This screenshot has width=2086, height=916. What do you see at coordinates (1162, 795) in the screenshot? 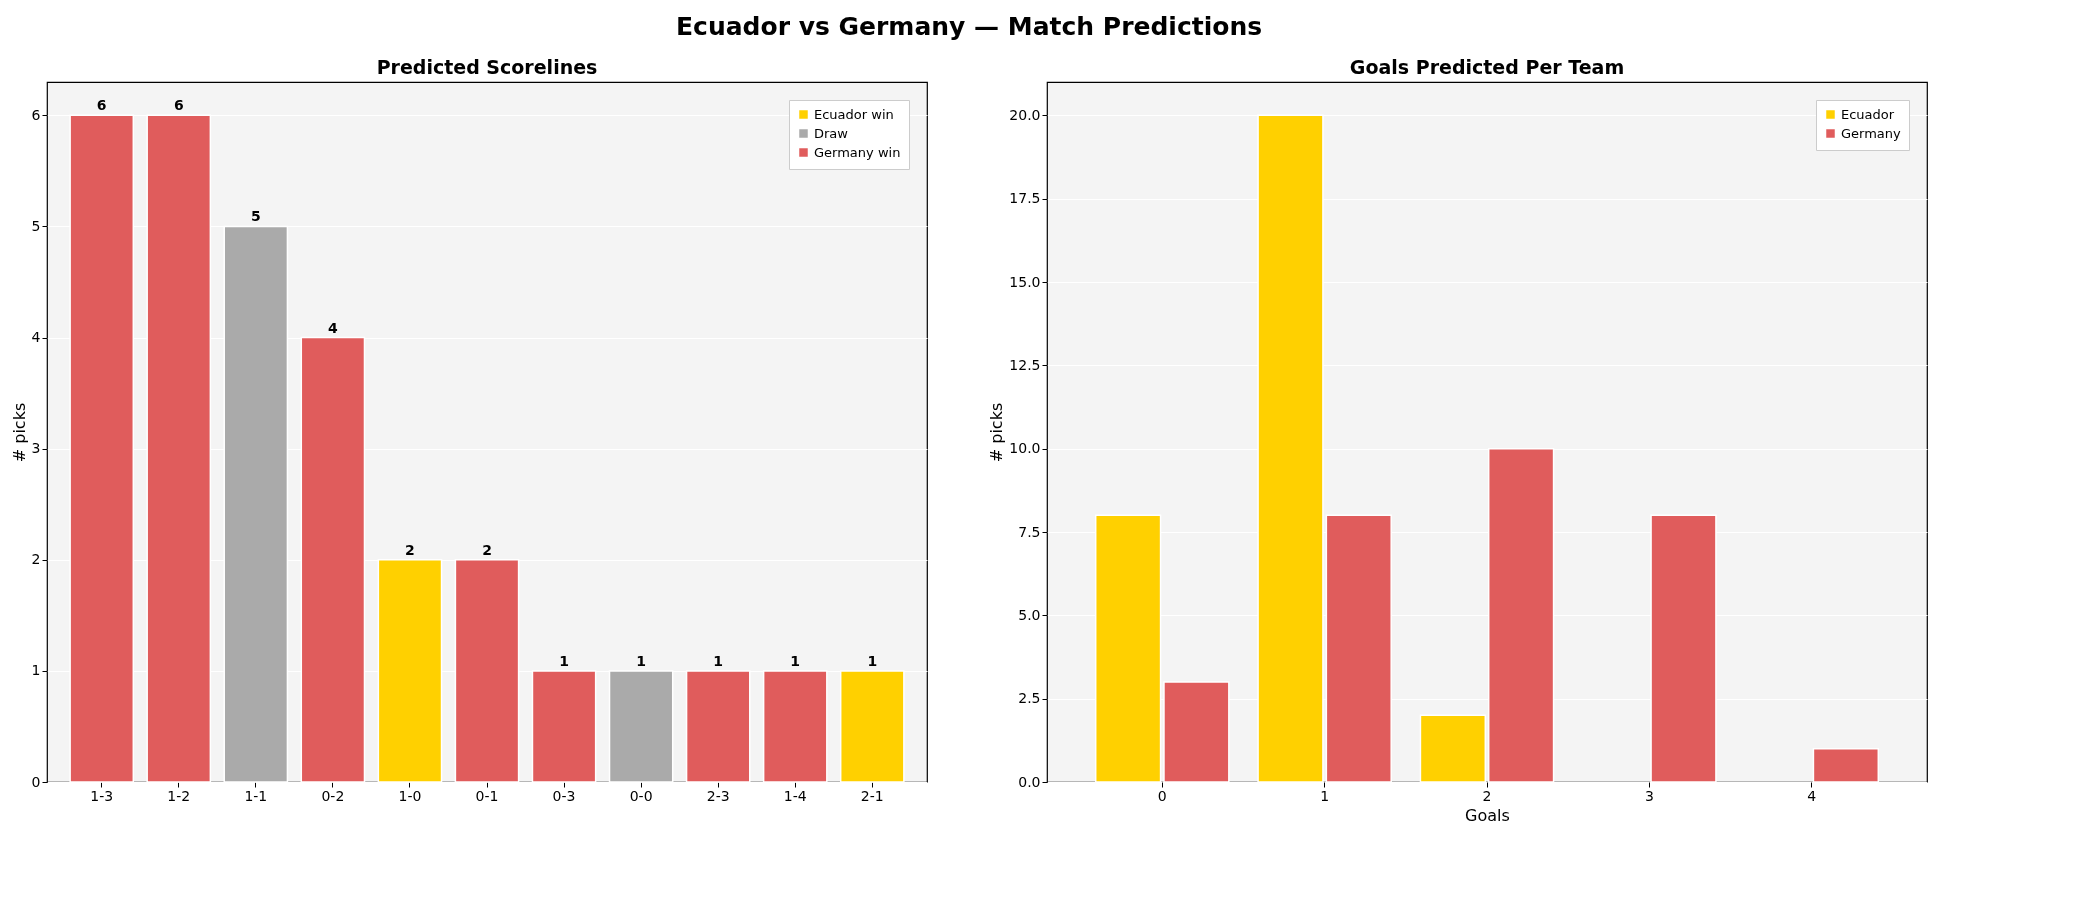
I see `x-tick-label: 0` at bounding box center [1162, 795].